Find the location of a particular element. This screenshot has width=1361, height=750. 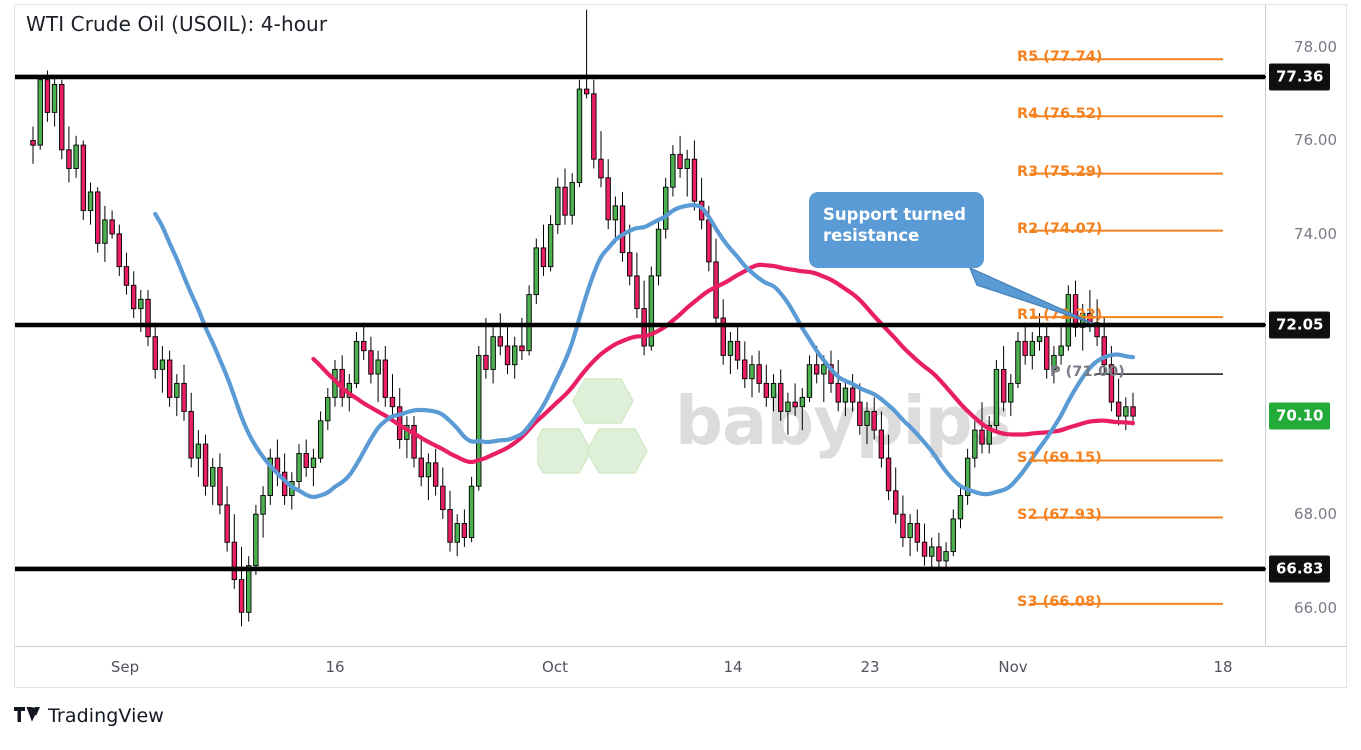

time-axis: Sep 16 Oct 14 23 Nov 18 is located at coordinates (680, 666).